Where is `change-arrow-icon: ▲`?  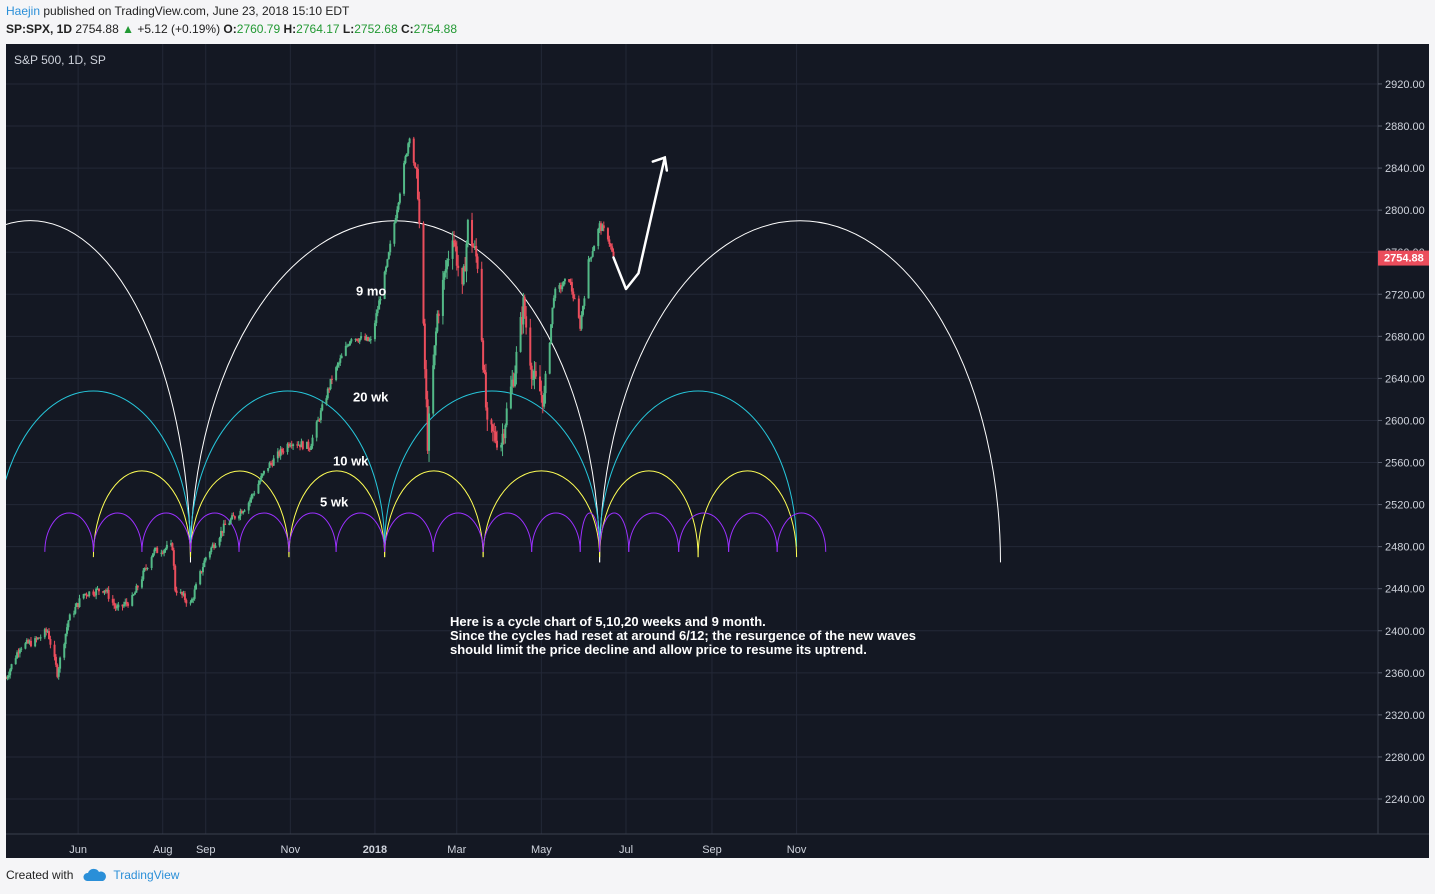 change-arrow-icon: ▲ is located at coordinates (128, 29).